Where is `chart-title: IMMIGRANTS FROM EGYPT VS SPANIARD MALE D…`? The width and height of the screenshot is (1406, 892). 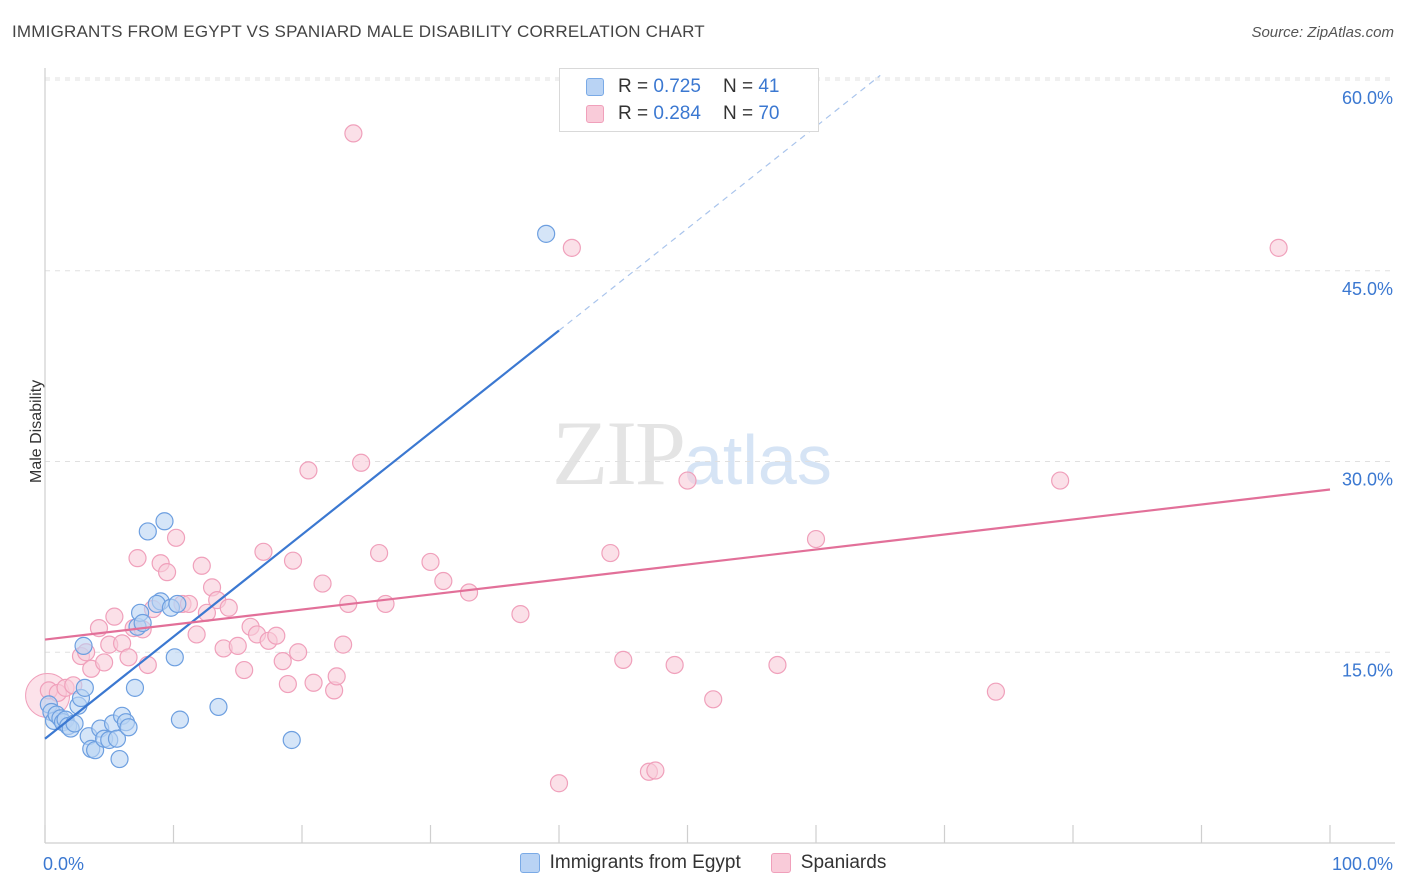 chart-title: IMMIGRANTS FROM EGYPT VS SPANIARD MALE D… is located at coordinates (358, 31).